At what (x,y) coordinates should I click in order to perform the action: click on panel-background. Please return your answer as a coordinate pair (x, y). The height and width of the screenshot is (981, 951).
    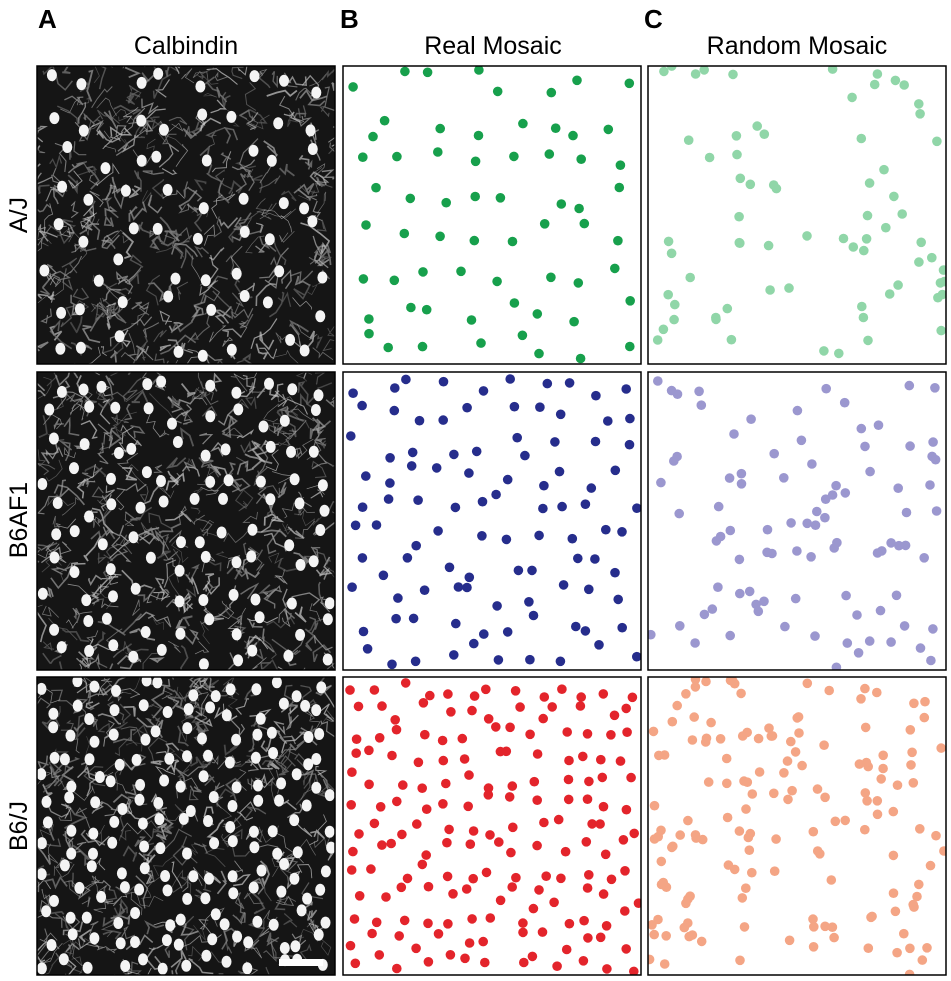
    Looking at the image, I should click on (492, 521).